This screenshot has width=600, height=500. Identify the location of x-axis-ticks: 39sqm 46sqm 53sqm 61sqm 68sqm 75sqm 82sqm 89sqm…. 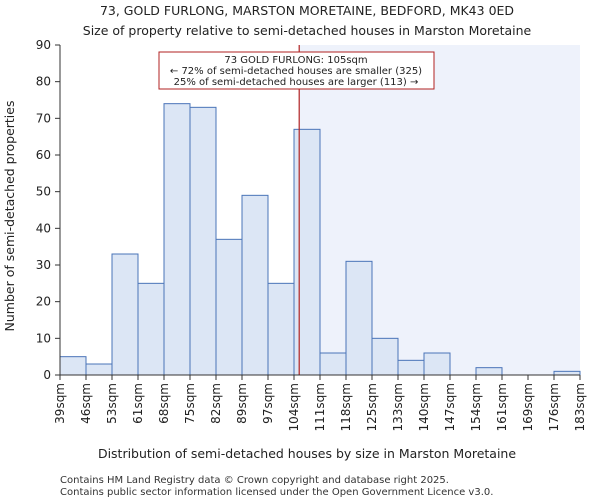
(320, 403).